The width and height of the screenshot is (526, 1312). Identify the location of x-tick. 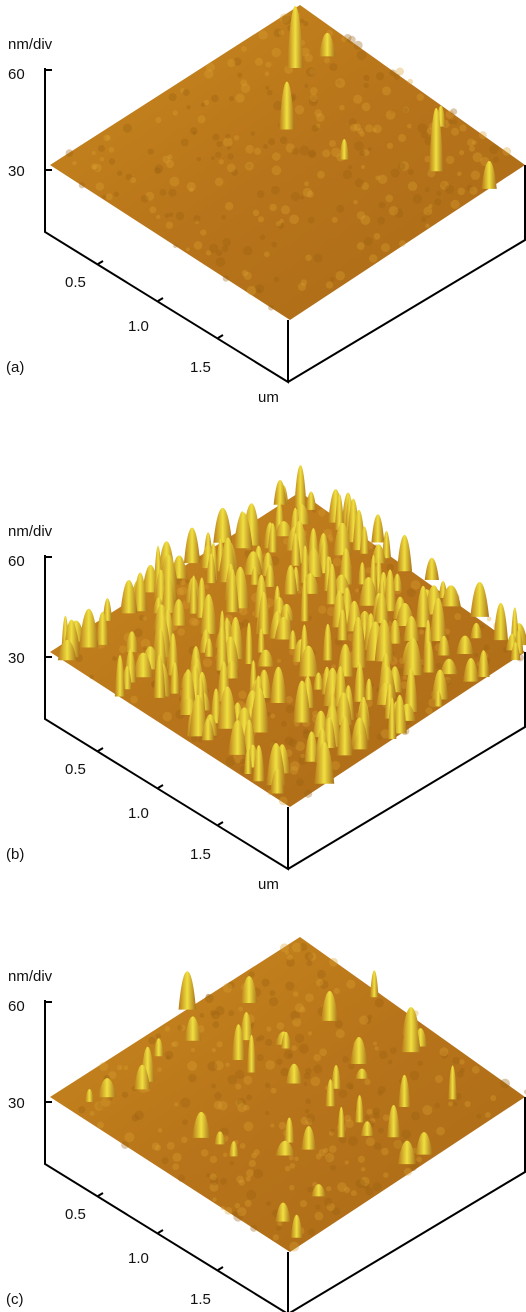
(220, 1268).